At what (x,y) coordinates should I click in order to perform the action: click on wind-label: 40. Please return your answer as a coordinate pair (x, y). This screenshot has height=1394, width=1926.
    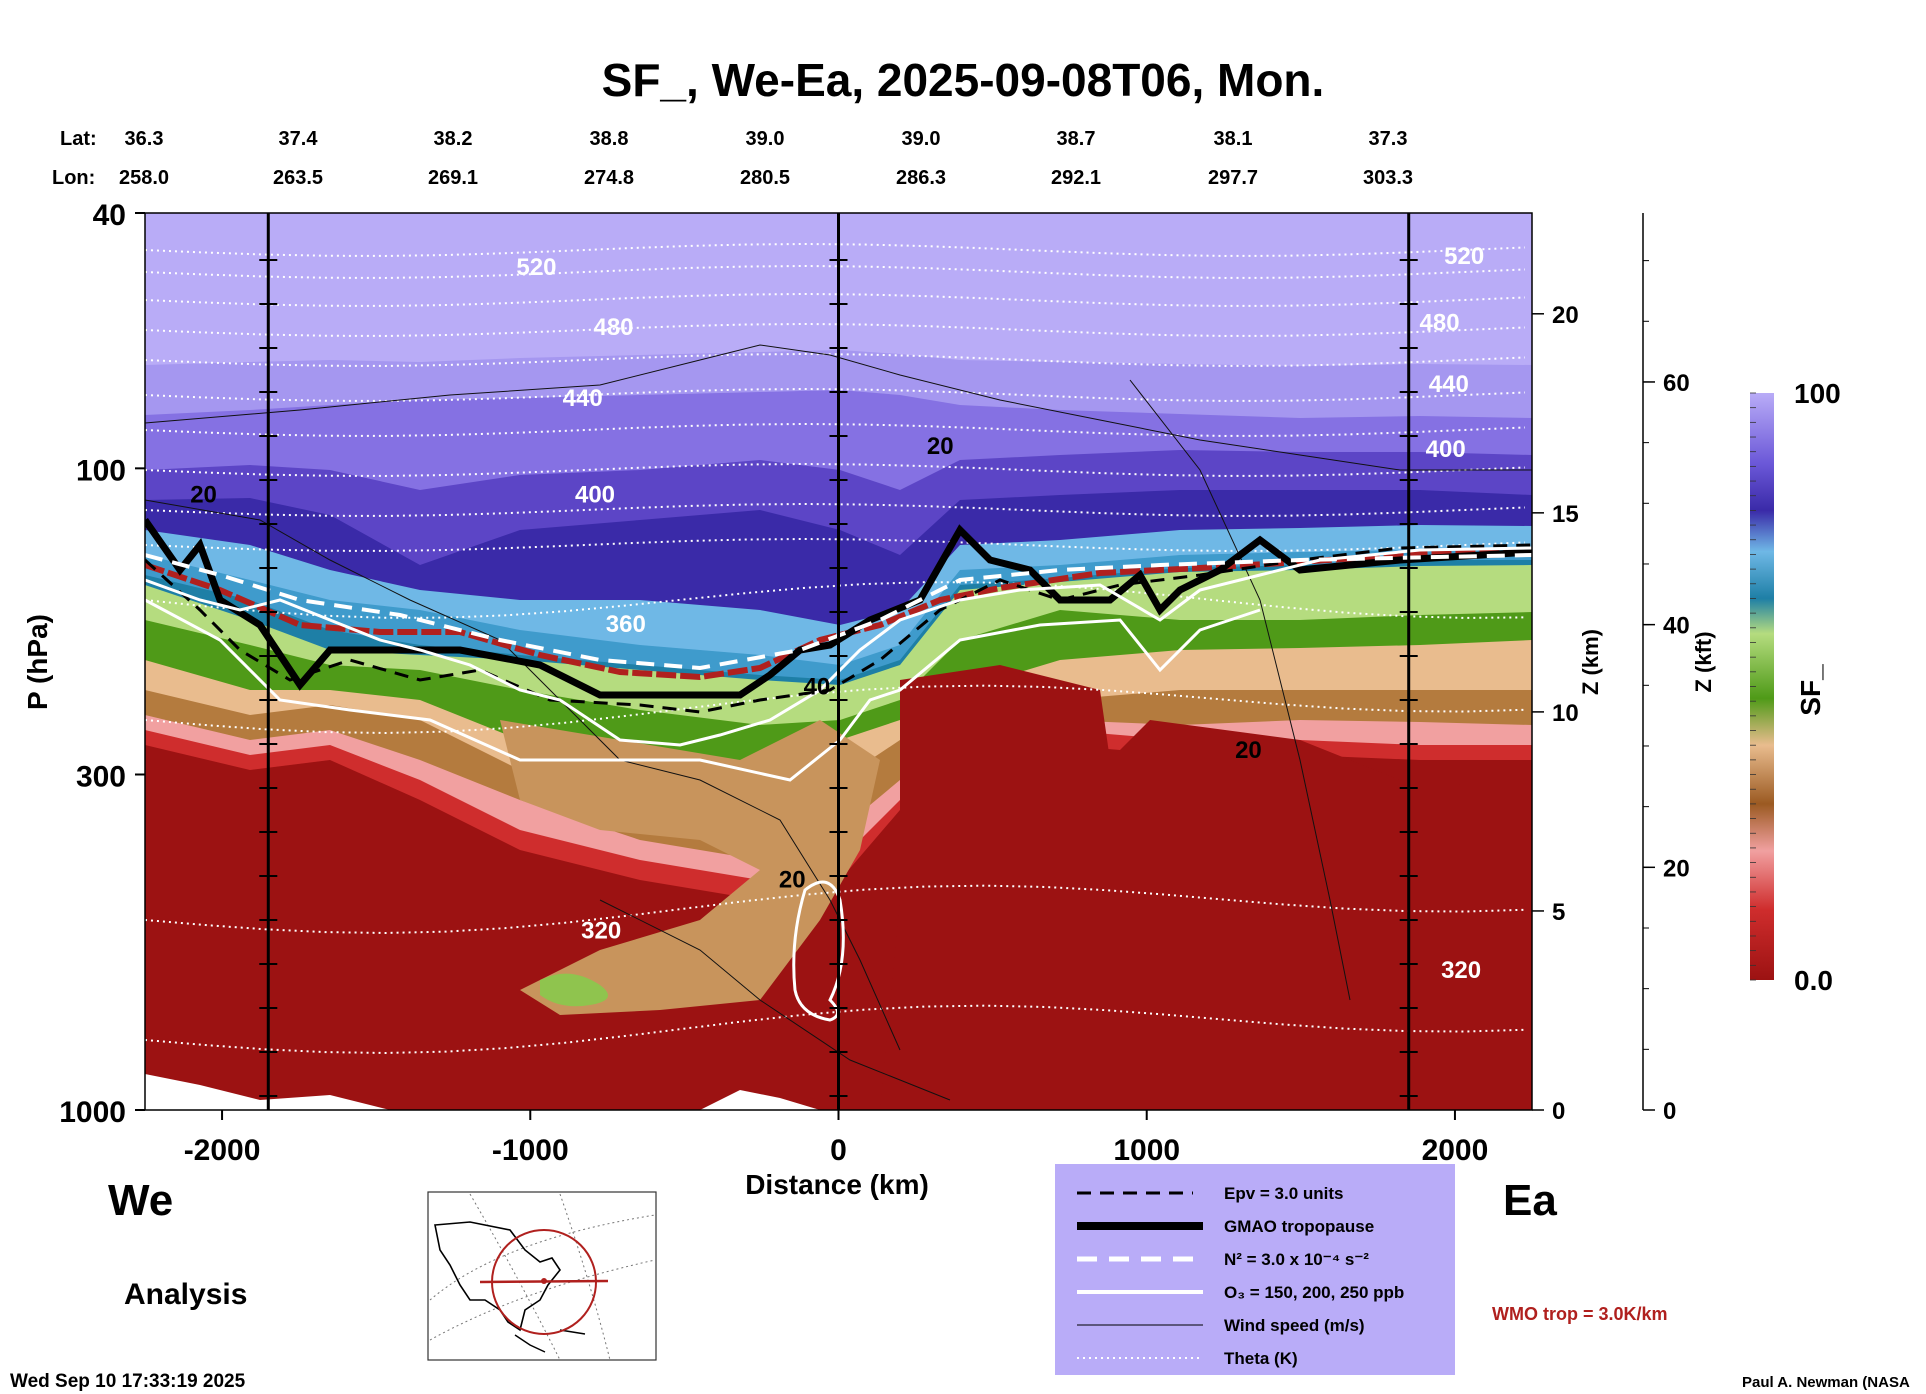
    Looking at the image, I should click on (817, 686).